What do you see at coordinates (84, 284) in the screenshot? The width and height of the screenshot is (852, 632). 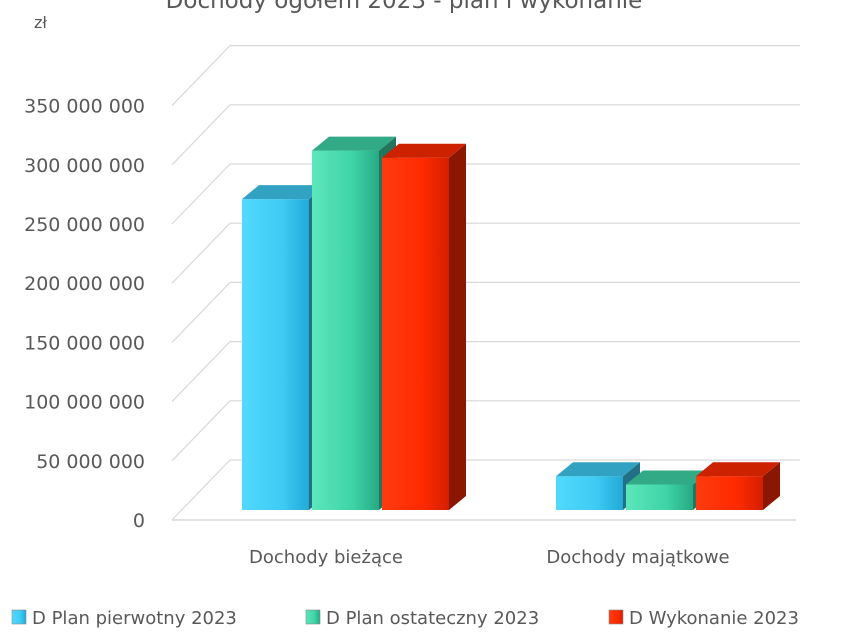 I see `y-tick-label: 200 000 000` at bounding box center [84, 284].